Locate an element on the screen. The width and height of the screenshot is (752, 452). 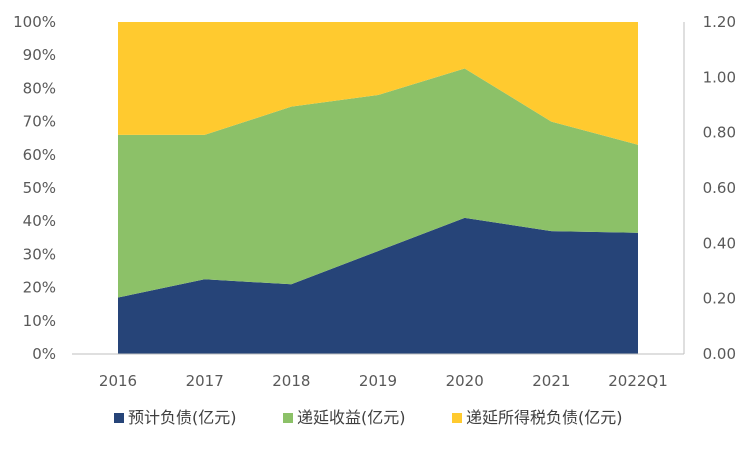
left-axis-ticks: 0% 10% 20% 30% 40% 50% 60% 70% 80% 90% 100% is located at coordinates (34, 188).